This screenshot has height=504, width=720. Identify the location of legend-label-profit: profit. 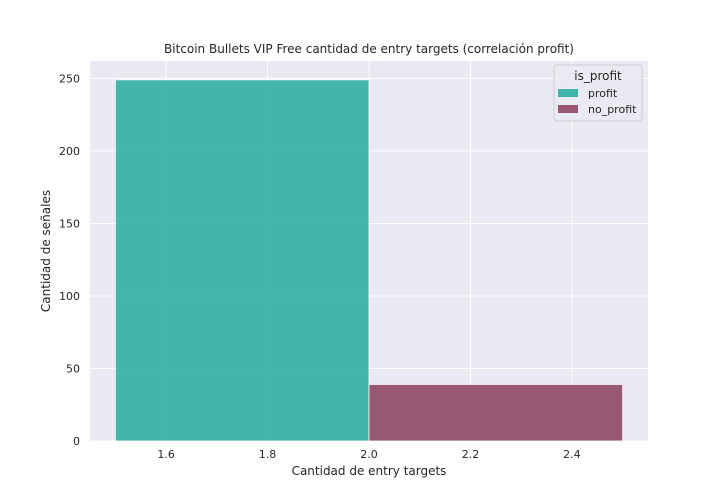
(603, 93).